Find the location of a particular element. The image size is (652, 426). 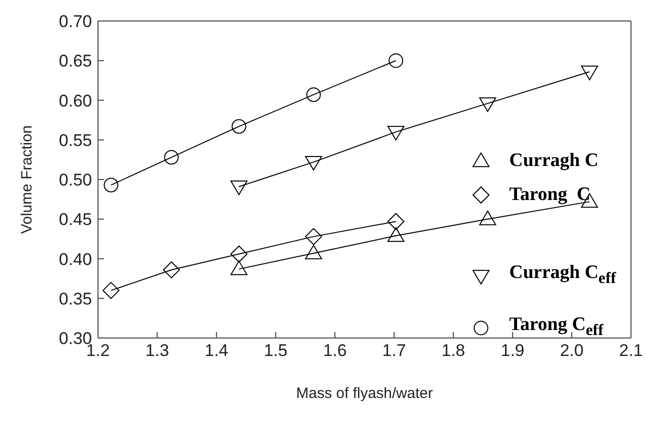

x-axis-title: Mass of flyash/water is located at coordinates (364, 393).